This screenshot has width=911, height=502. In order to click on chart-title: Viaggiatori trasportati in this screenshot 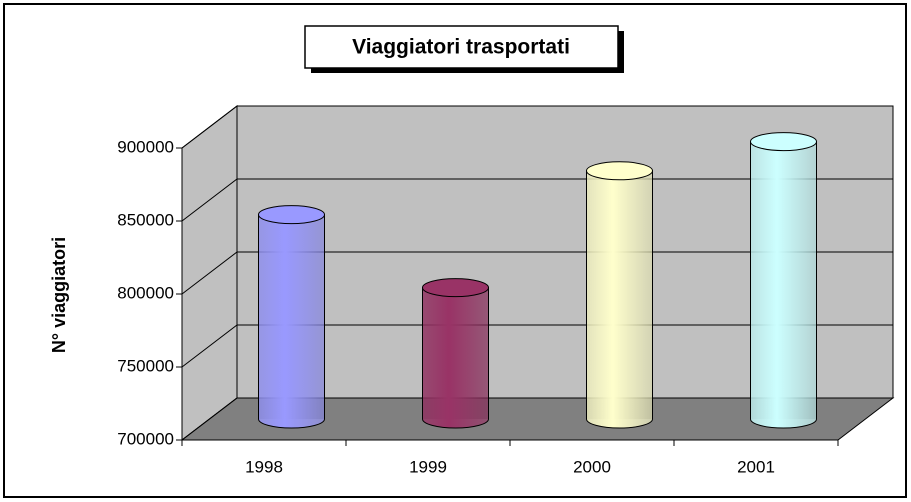, I will do `click(461, 47)`.